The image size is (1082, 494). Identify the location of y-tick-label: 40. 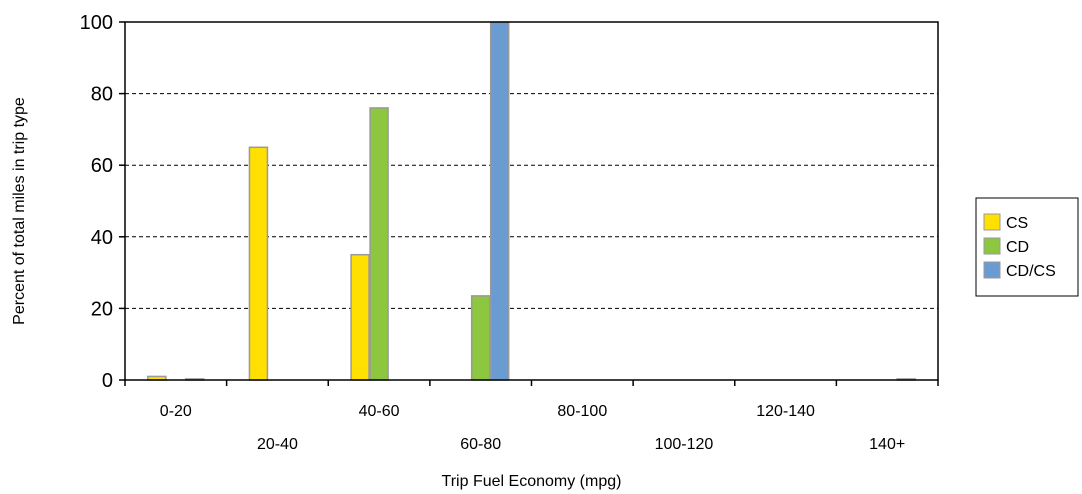
(102, 238).